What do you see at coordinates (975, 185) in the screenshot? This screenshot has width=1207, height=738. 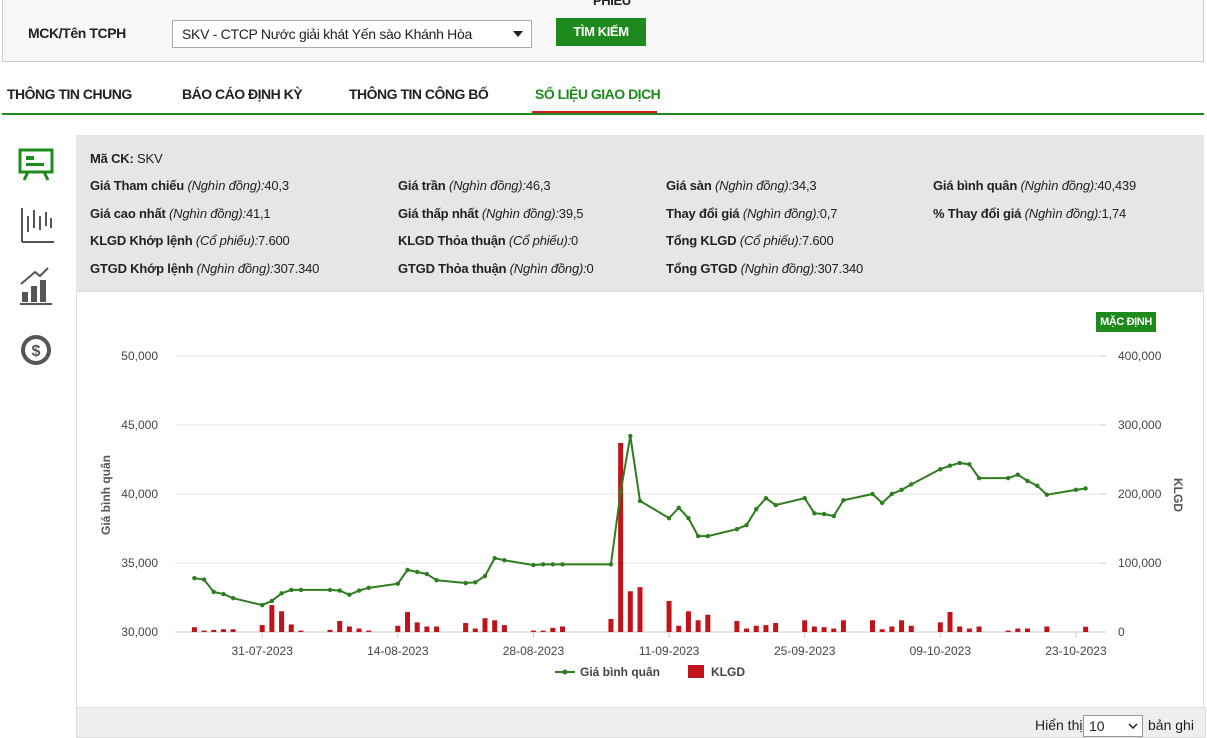 I see `info-label: Giá bình quân` at bounding box center [975, 185].